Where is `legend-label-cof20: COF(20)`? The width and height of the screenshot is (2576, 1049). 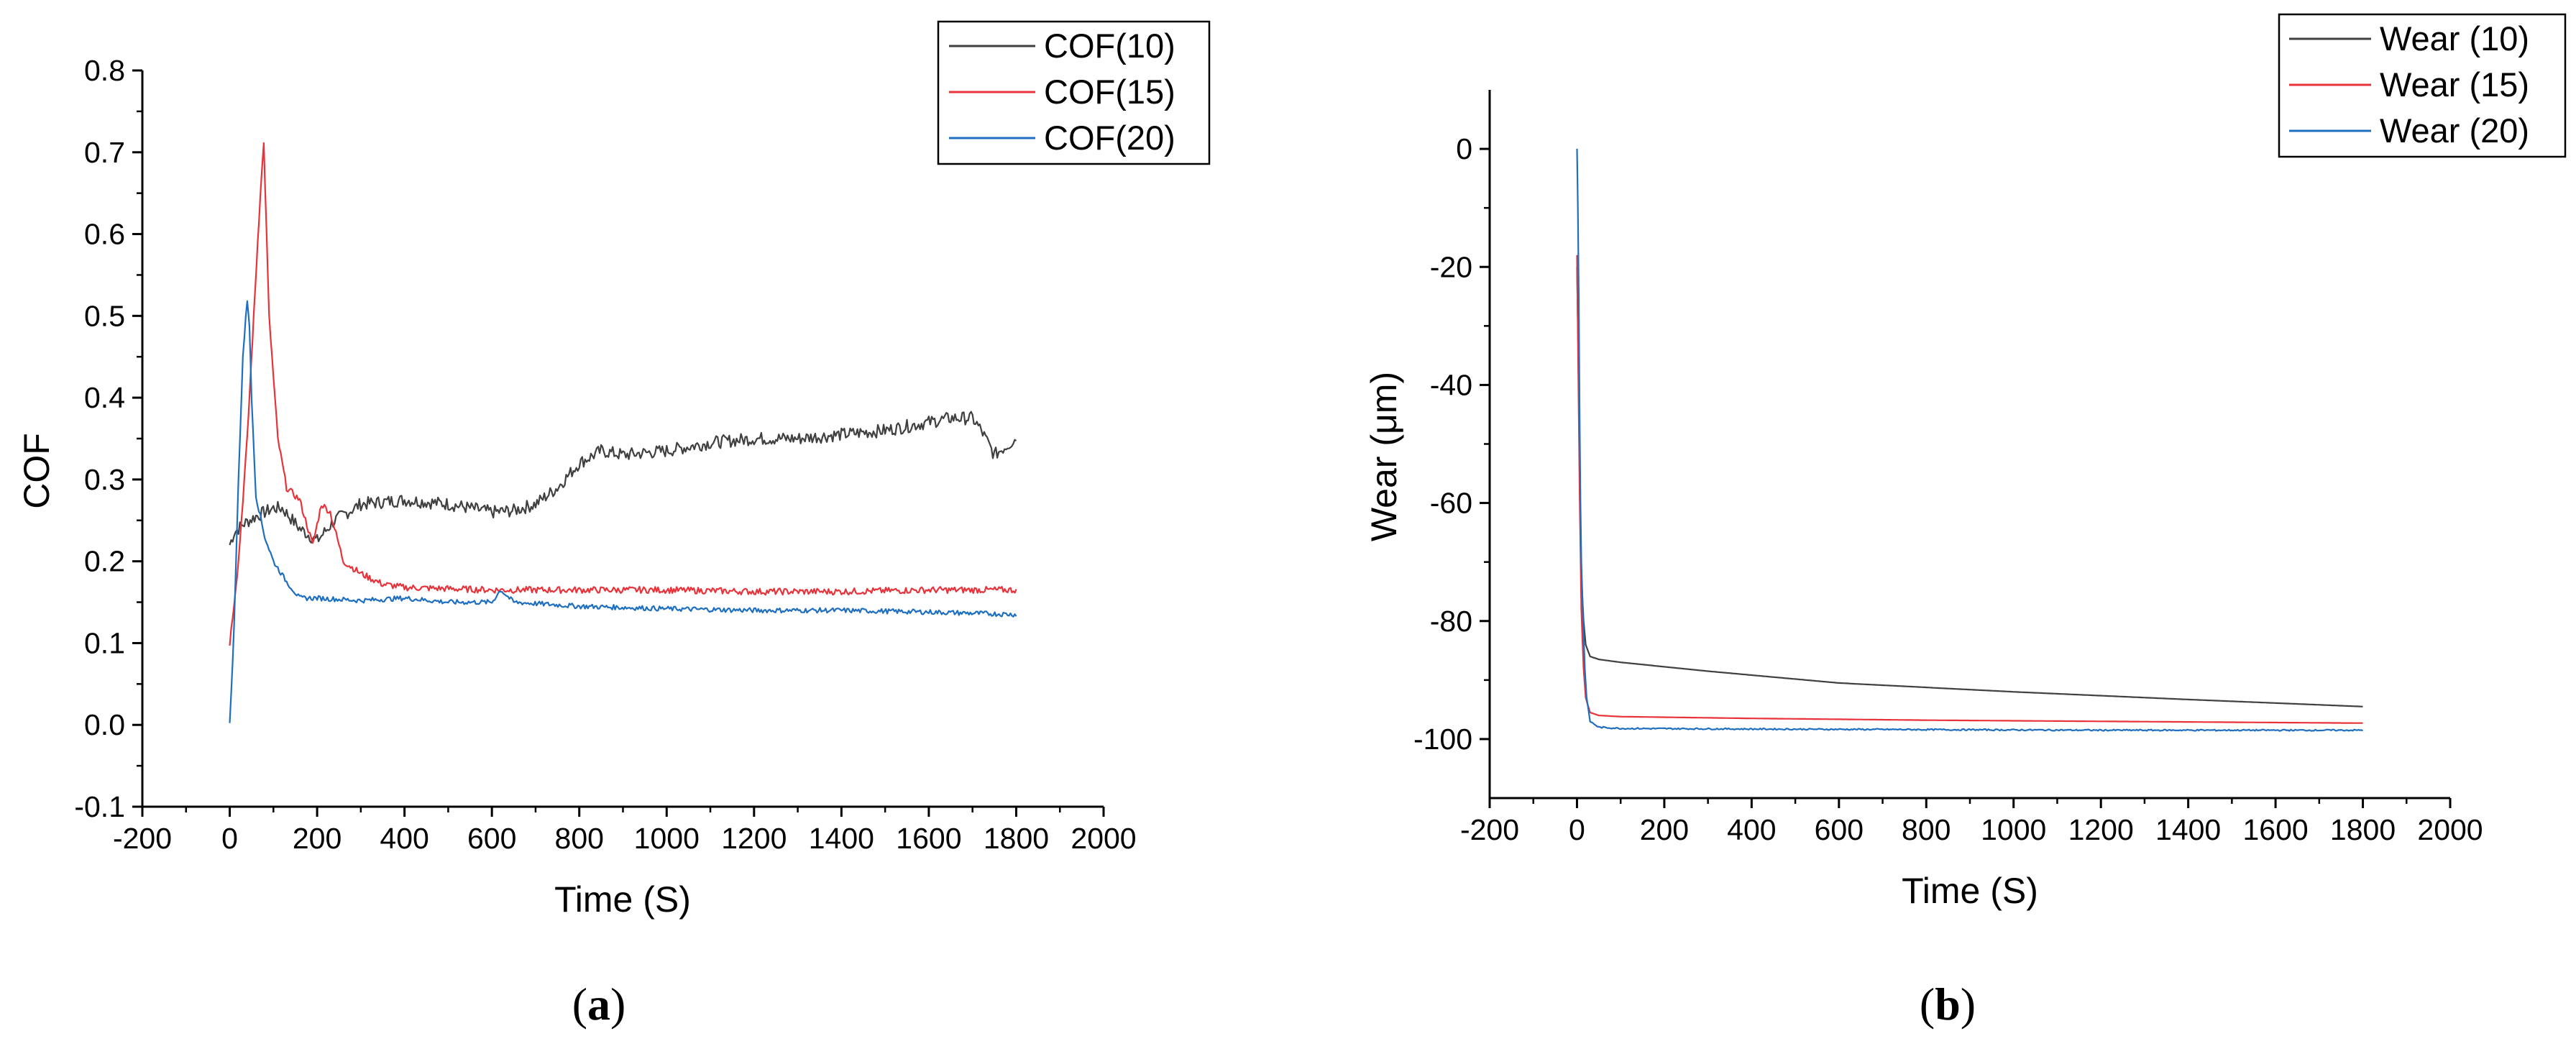 legend-label-cof20: COF(20) is located at coordinates (1109, 138).